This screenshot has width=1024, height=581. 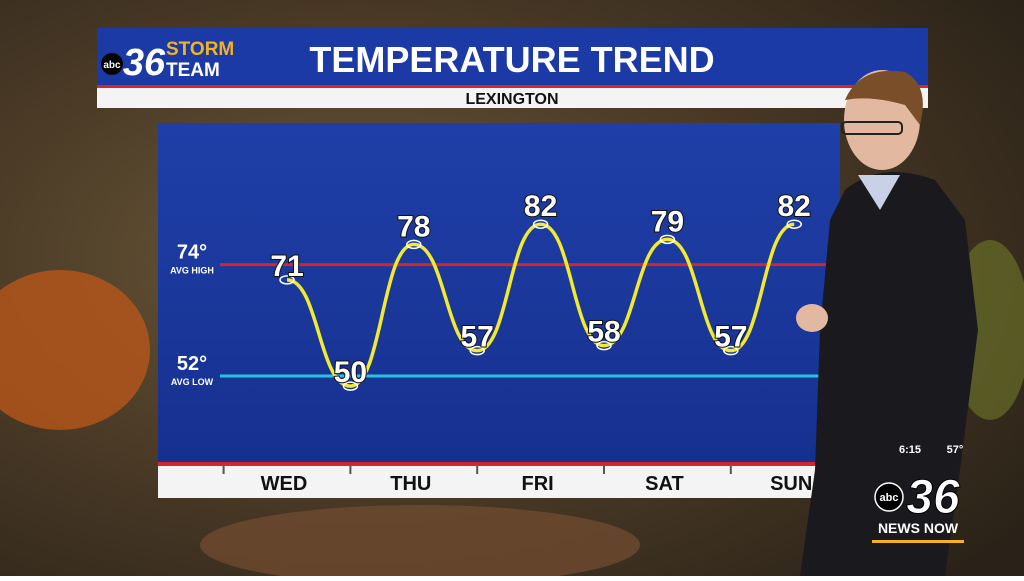 I want to click on value-label: 78, so click(x=413, y=226).